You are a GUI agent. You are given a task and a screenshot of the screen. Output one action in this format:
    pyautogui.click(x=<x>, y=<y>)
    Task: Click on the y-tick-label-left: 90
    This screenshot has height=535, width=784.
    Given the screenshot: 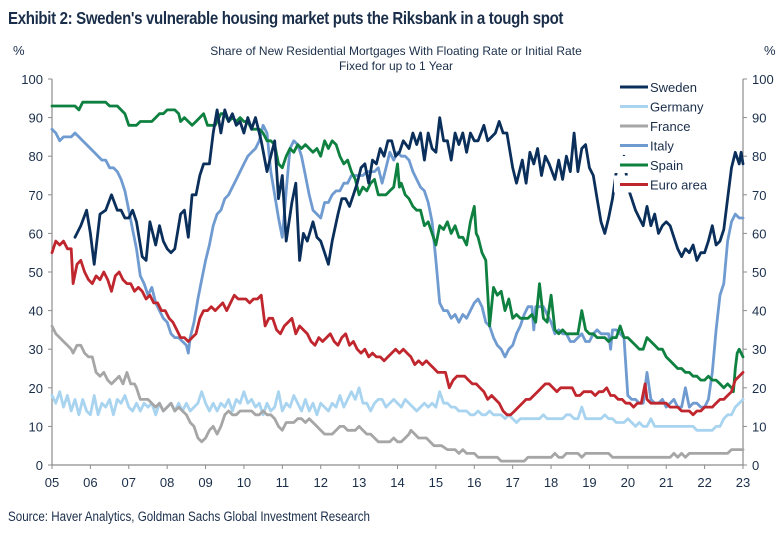 What is the action you would take?
    pyautogui.click(x=36, y=118)
    